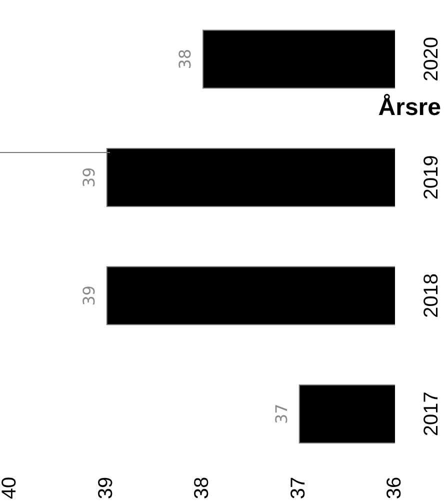 Image resolution: width=445 pixels, height=503 pixels. What do you see at coordinates (298, 488) in the screenshot?
I see `x-tick-label: 37` at bounding box center [298, 488].